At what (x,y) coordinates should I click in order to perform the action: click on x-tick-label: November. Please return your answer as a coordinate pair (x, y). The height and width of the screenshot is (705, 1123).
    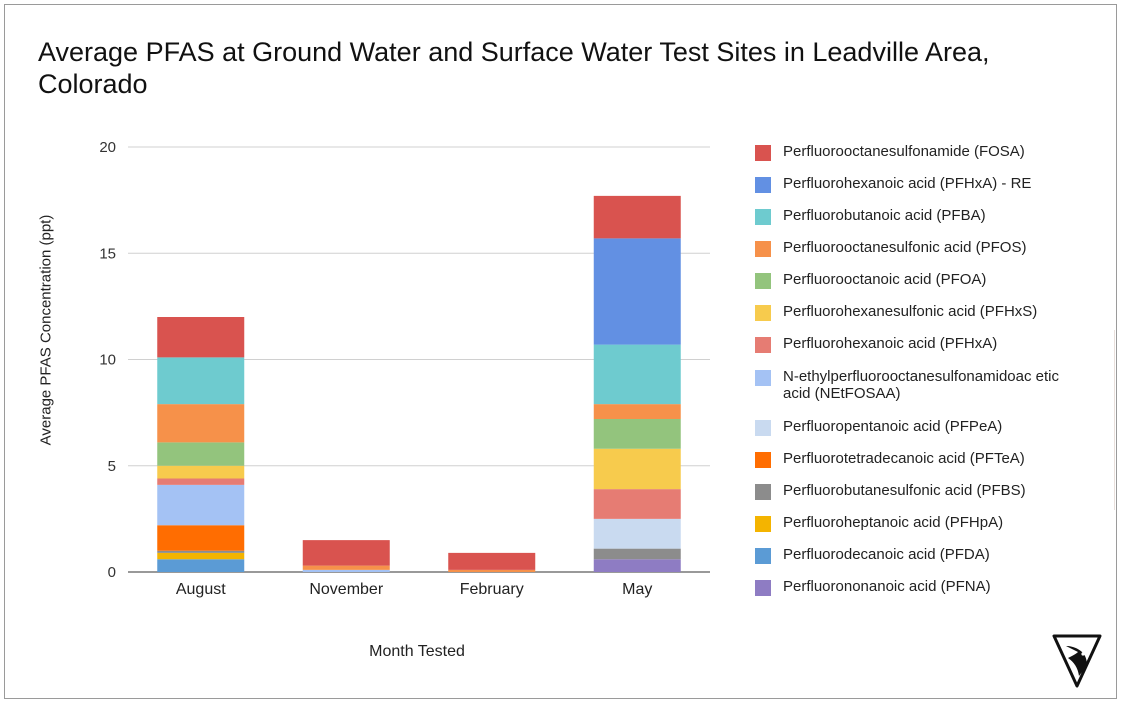
    Looking at the image, I should click on (346, 589).